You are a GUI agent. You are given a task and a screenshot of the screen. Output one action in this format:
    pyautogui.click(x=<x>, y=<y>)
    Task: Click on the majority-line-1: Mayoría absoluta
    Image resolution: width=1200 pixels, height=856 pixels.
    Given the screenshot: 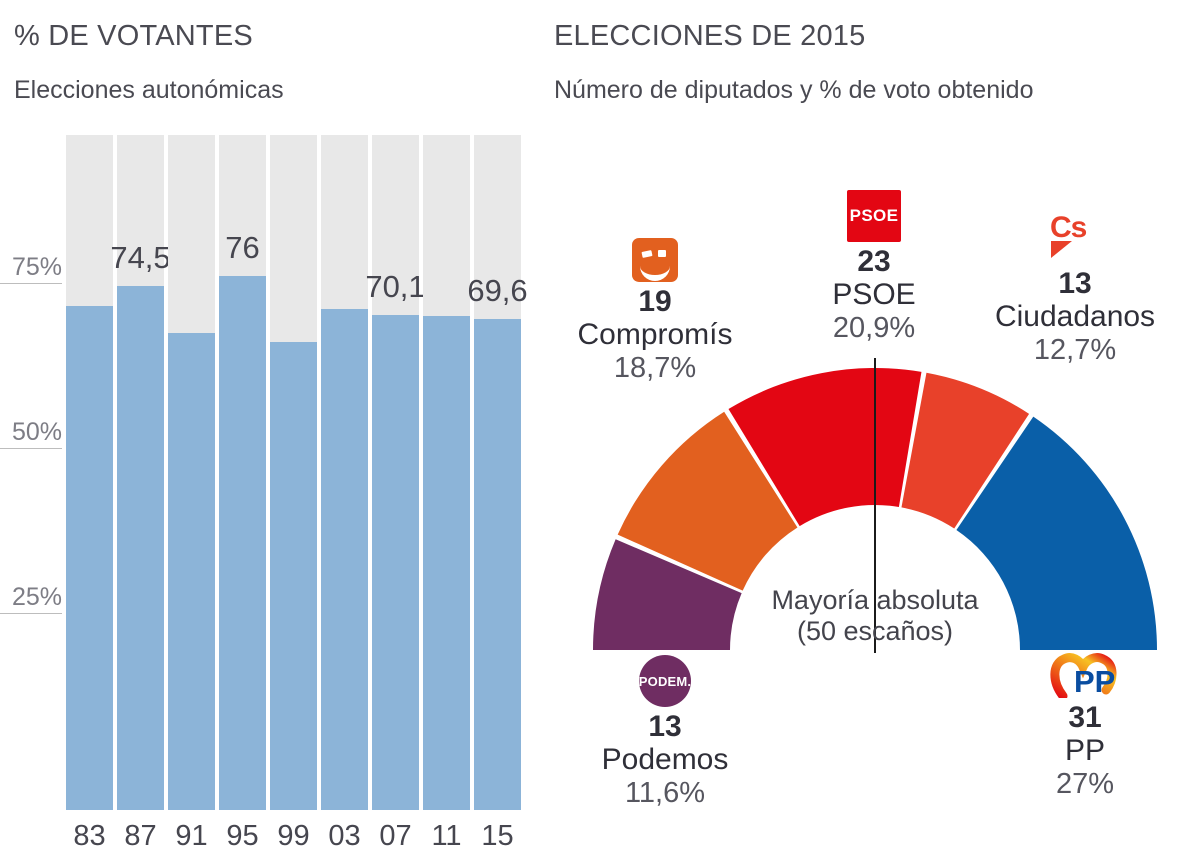 What is the action you would take?
    pyautogui.click(x=875, y=600)
    